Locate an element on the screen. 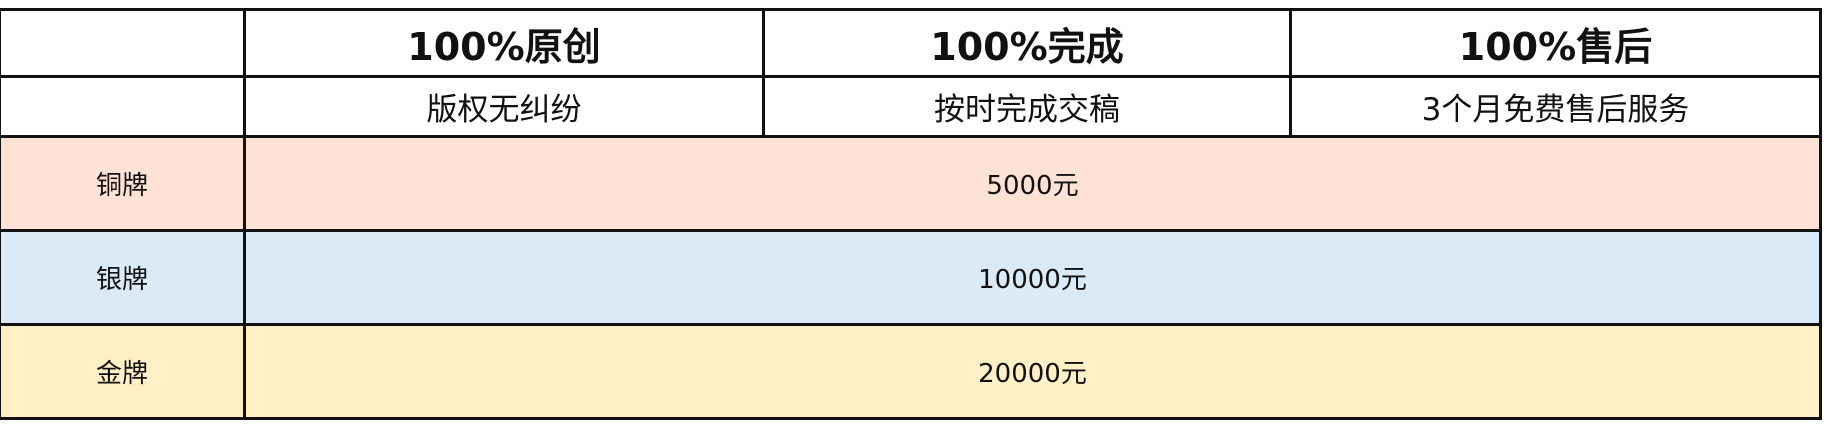  guarantee-subtitle-row: 版权无纠纷 按时完成交稿 3个月免费售后服务 is located at coordinates (911, 106).